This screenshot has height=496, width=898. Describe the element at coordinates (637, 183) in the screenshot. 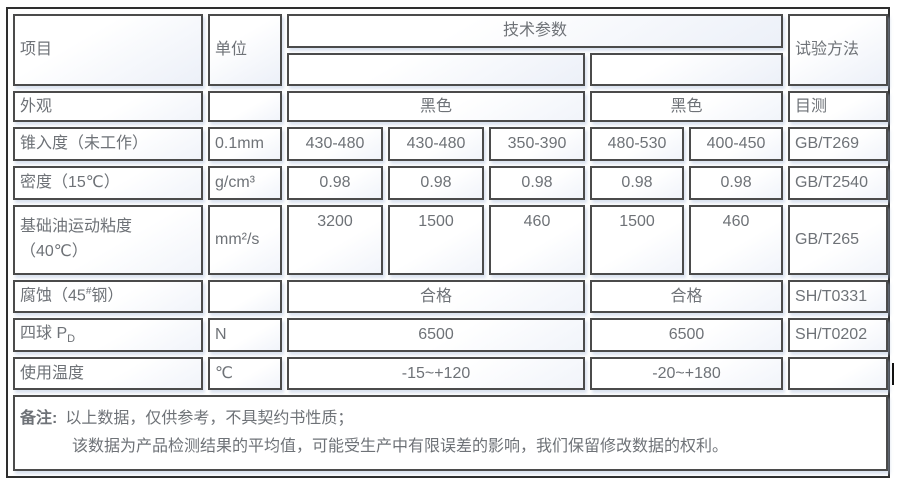

I see `density-value-4: 0.98` at that location.